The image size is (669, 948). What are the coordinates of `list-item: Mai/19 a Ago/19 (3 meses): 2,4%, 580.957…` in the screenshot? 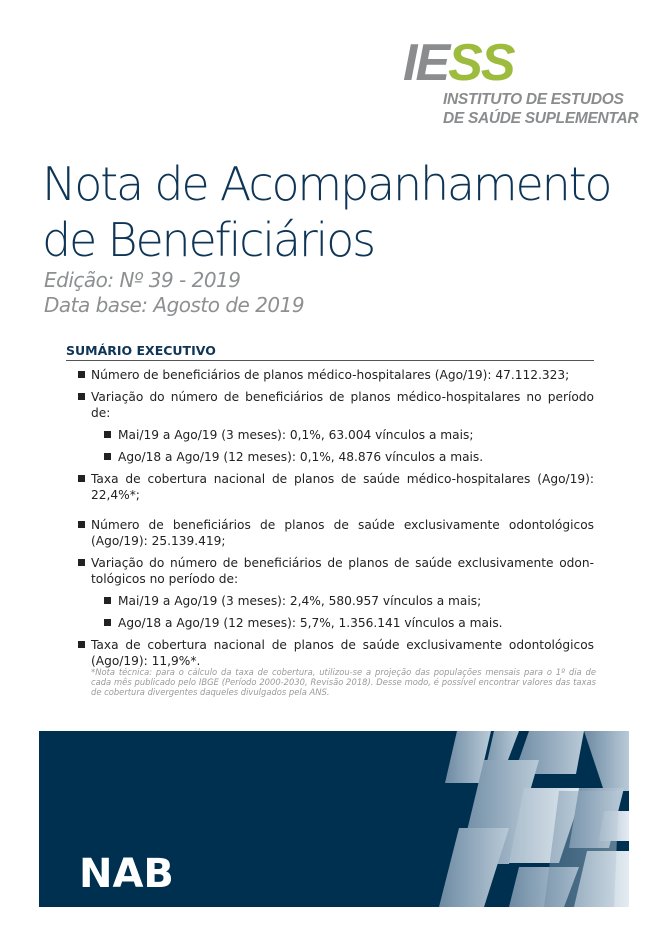 It's located at (349, 601).